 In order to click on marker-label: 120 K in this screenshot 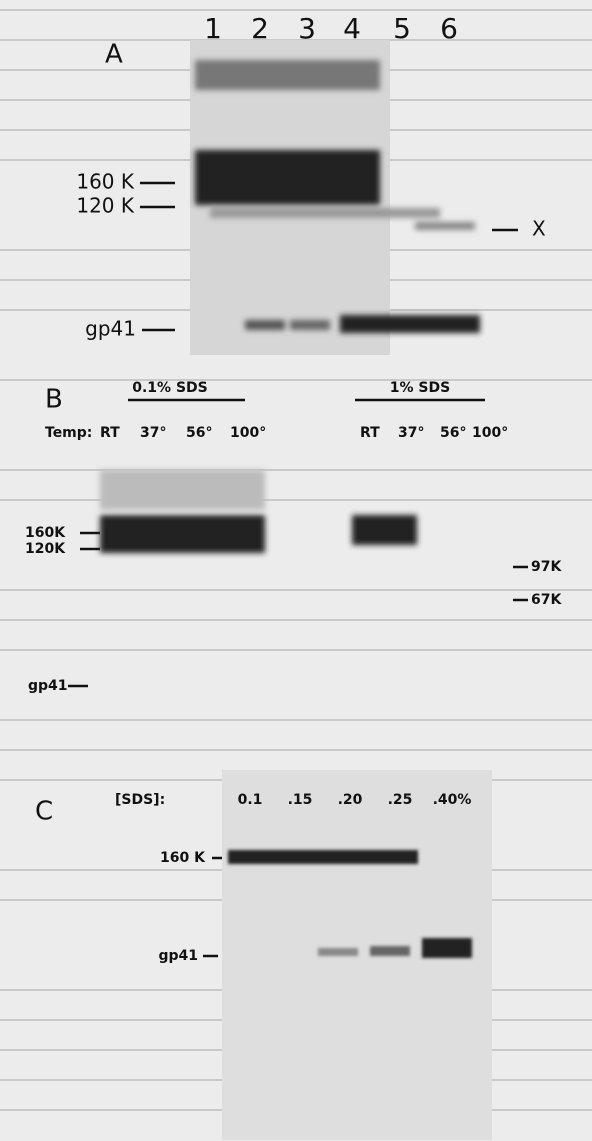, I will do `click(105, 206)`.